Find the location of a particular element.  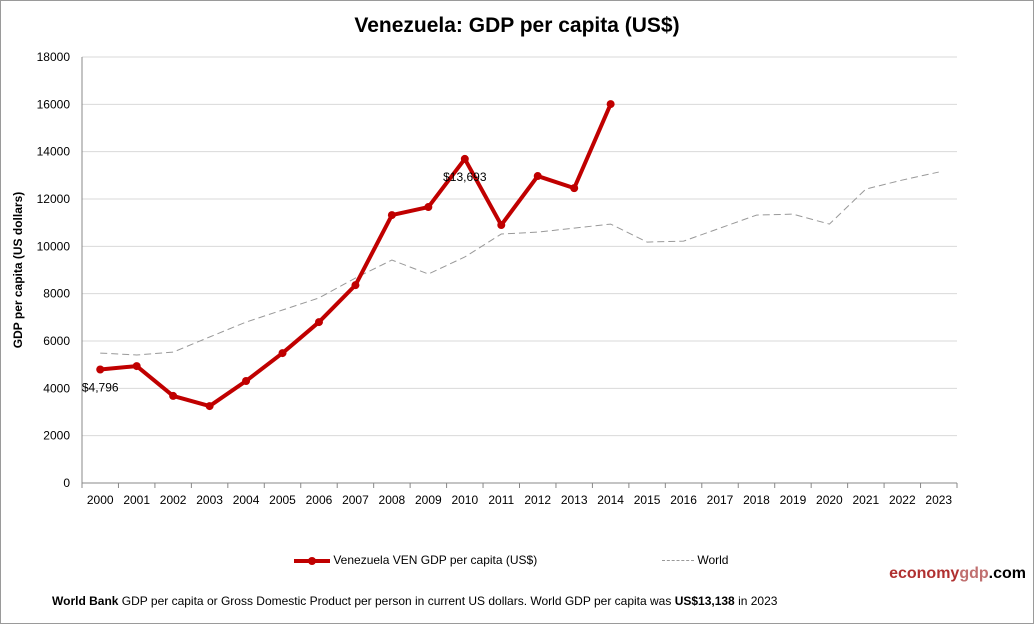

x-tick-label: 2001 is located at coordinates (136, 500).